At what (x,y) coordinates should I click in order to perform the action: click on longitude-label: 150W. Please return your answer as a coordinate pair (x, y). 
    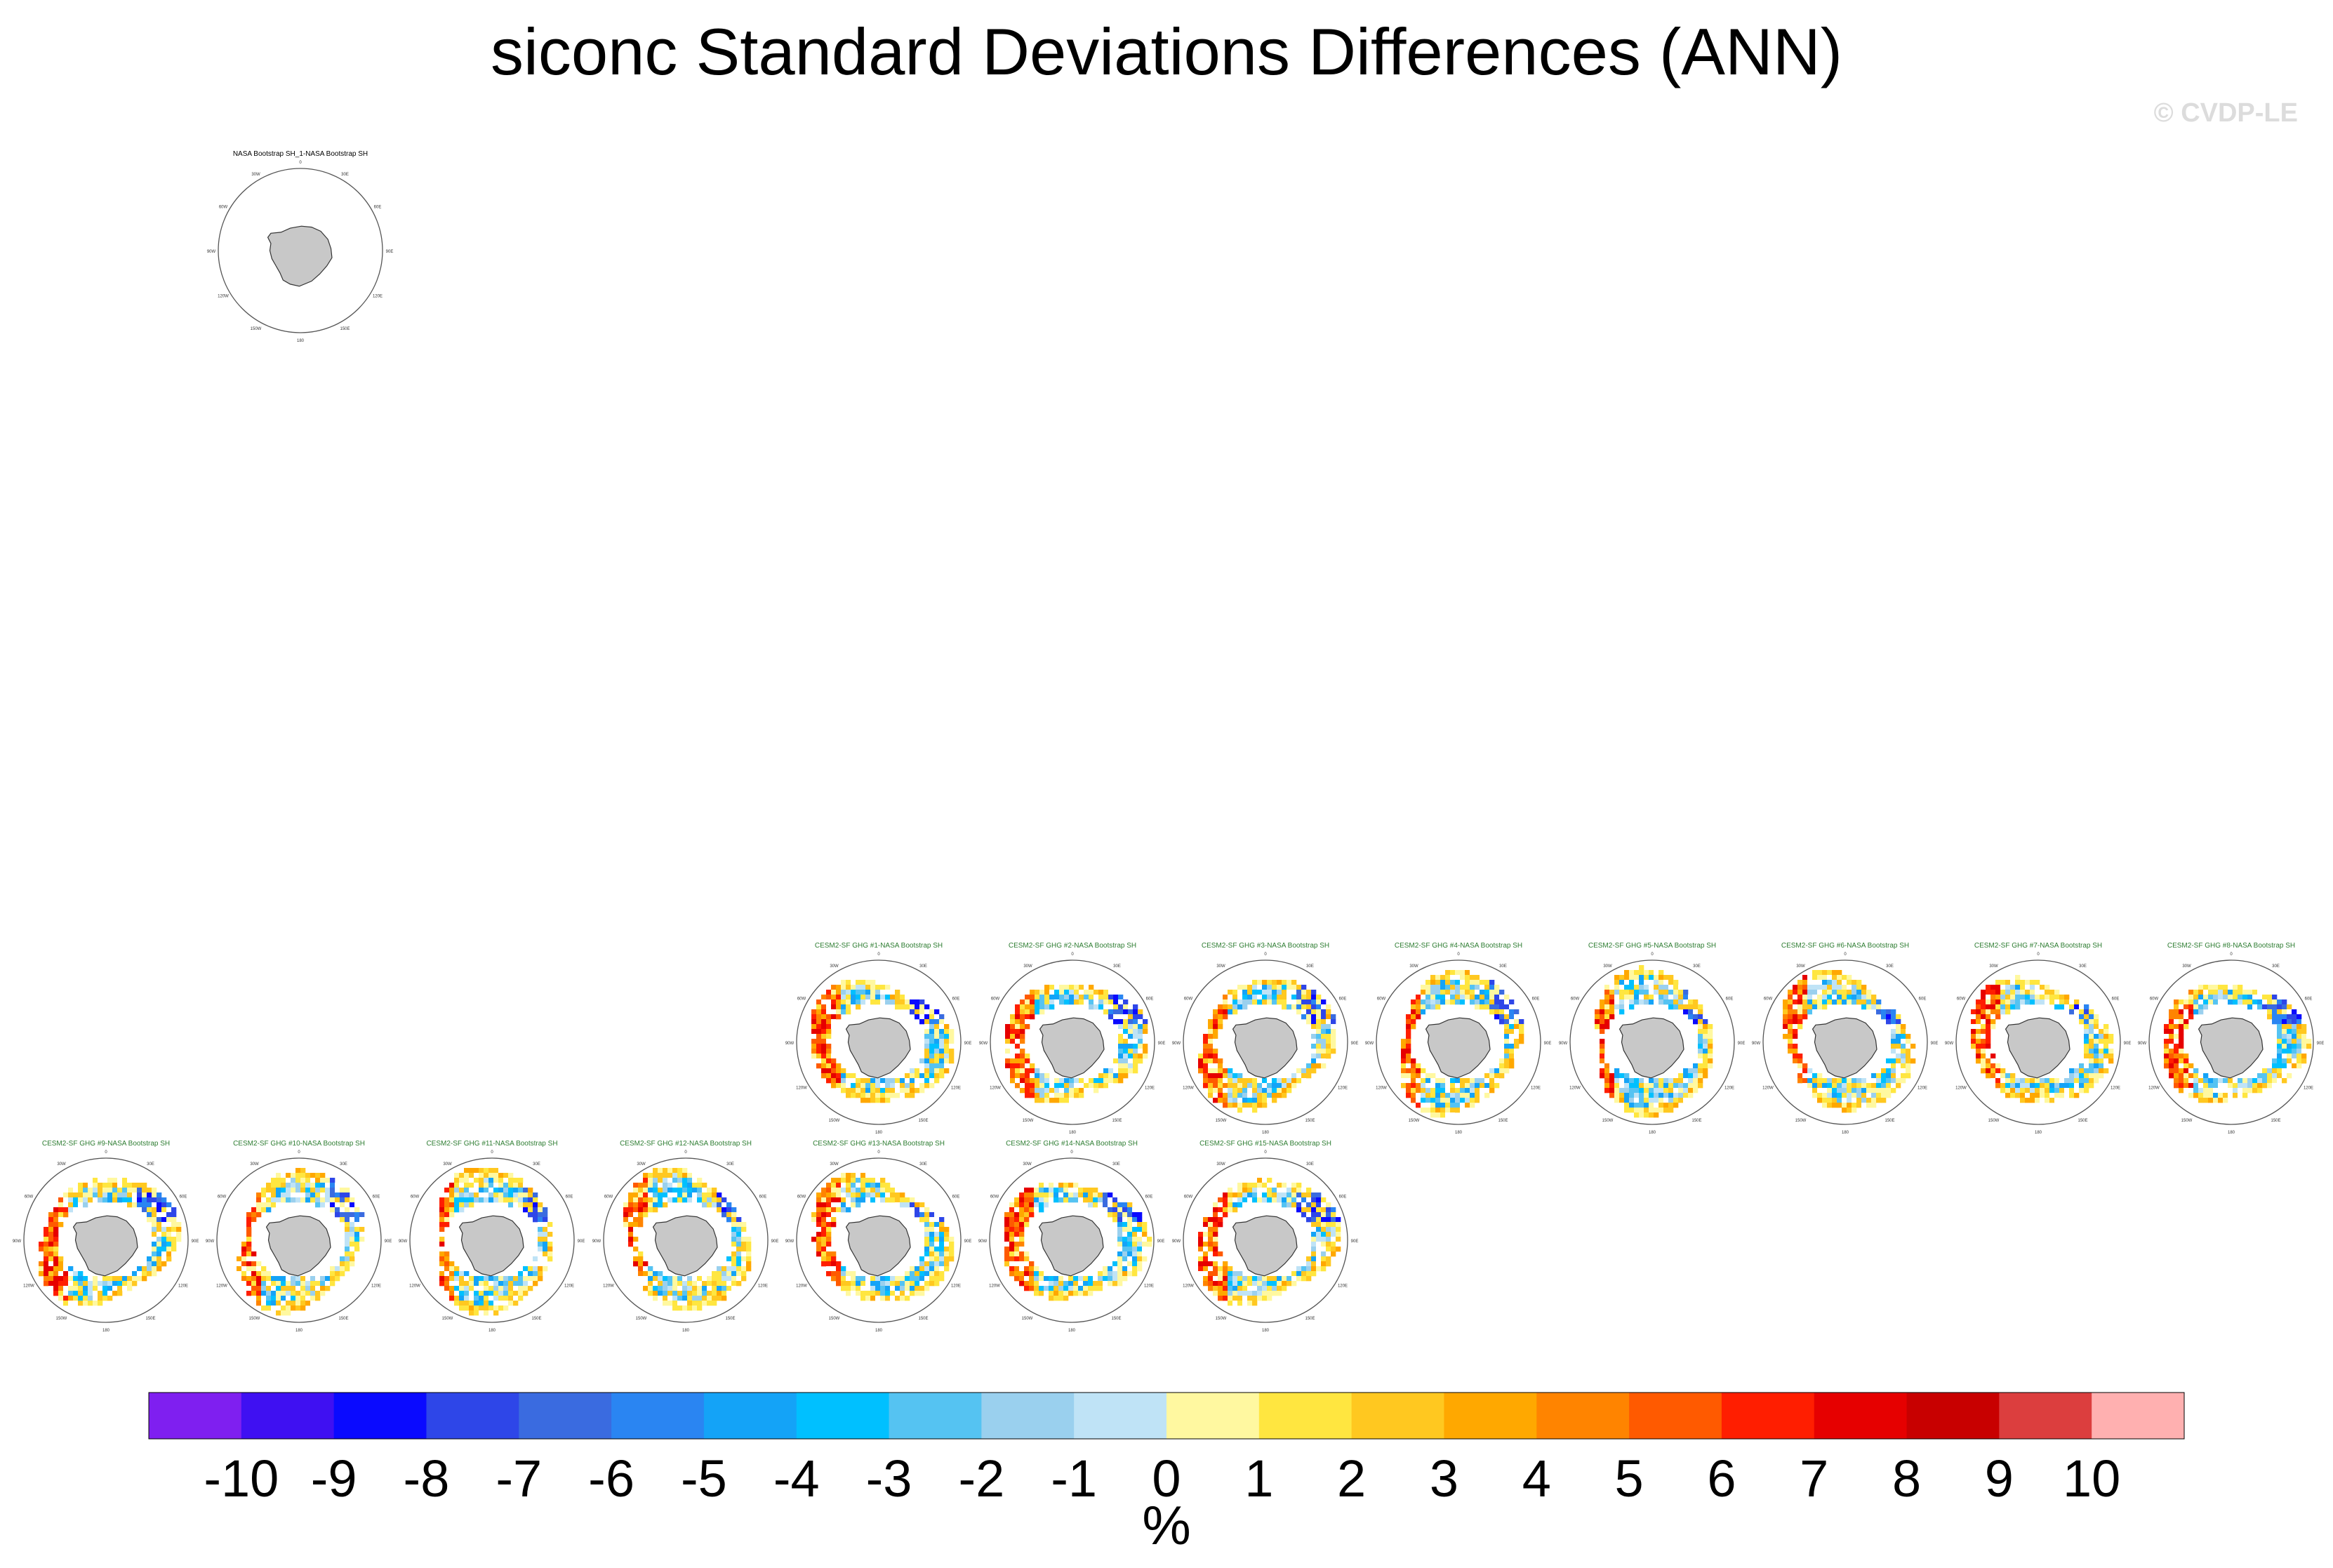
    Looking at the image, I should click on (2187, 1121).